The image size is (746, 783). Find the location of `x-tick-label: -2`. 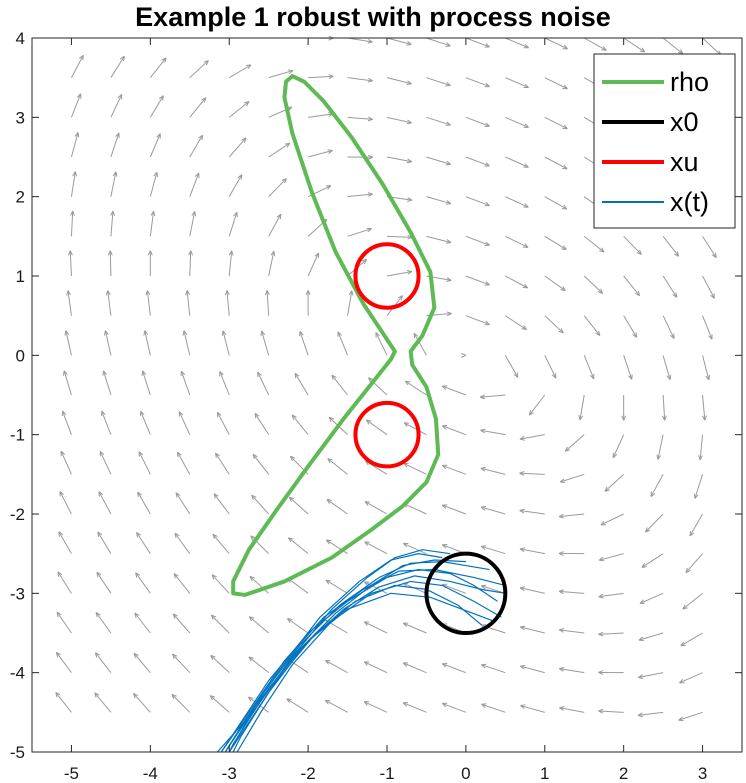

x-tick-label: -2 is located at coordinates (308, 773).